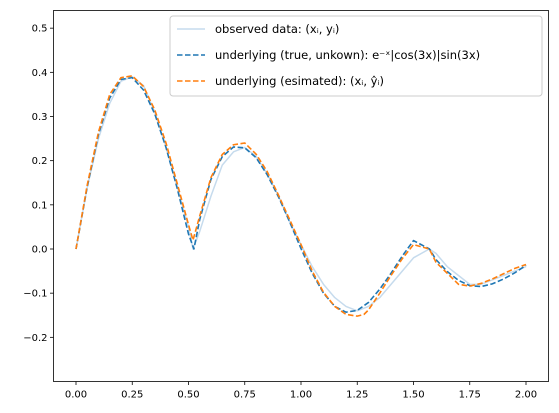  What do you see at coordinates (301, 395) in the screenshot?
I see `x-tick-label: 1.00` at bounding box center [301, 395].